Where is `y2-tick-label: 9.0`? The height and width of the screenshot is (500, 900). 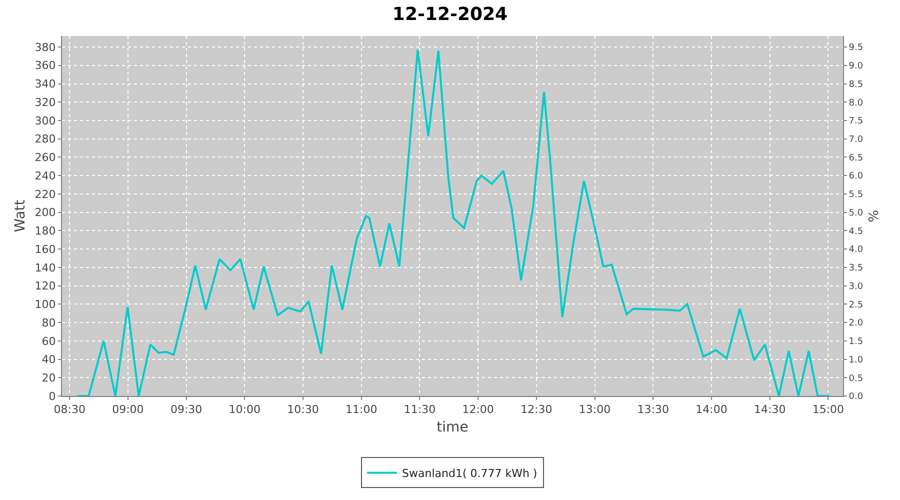 y2-tick-label: 9.0 is located at coordinates (856, 67).